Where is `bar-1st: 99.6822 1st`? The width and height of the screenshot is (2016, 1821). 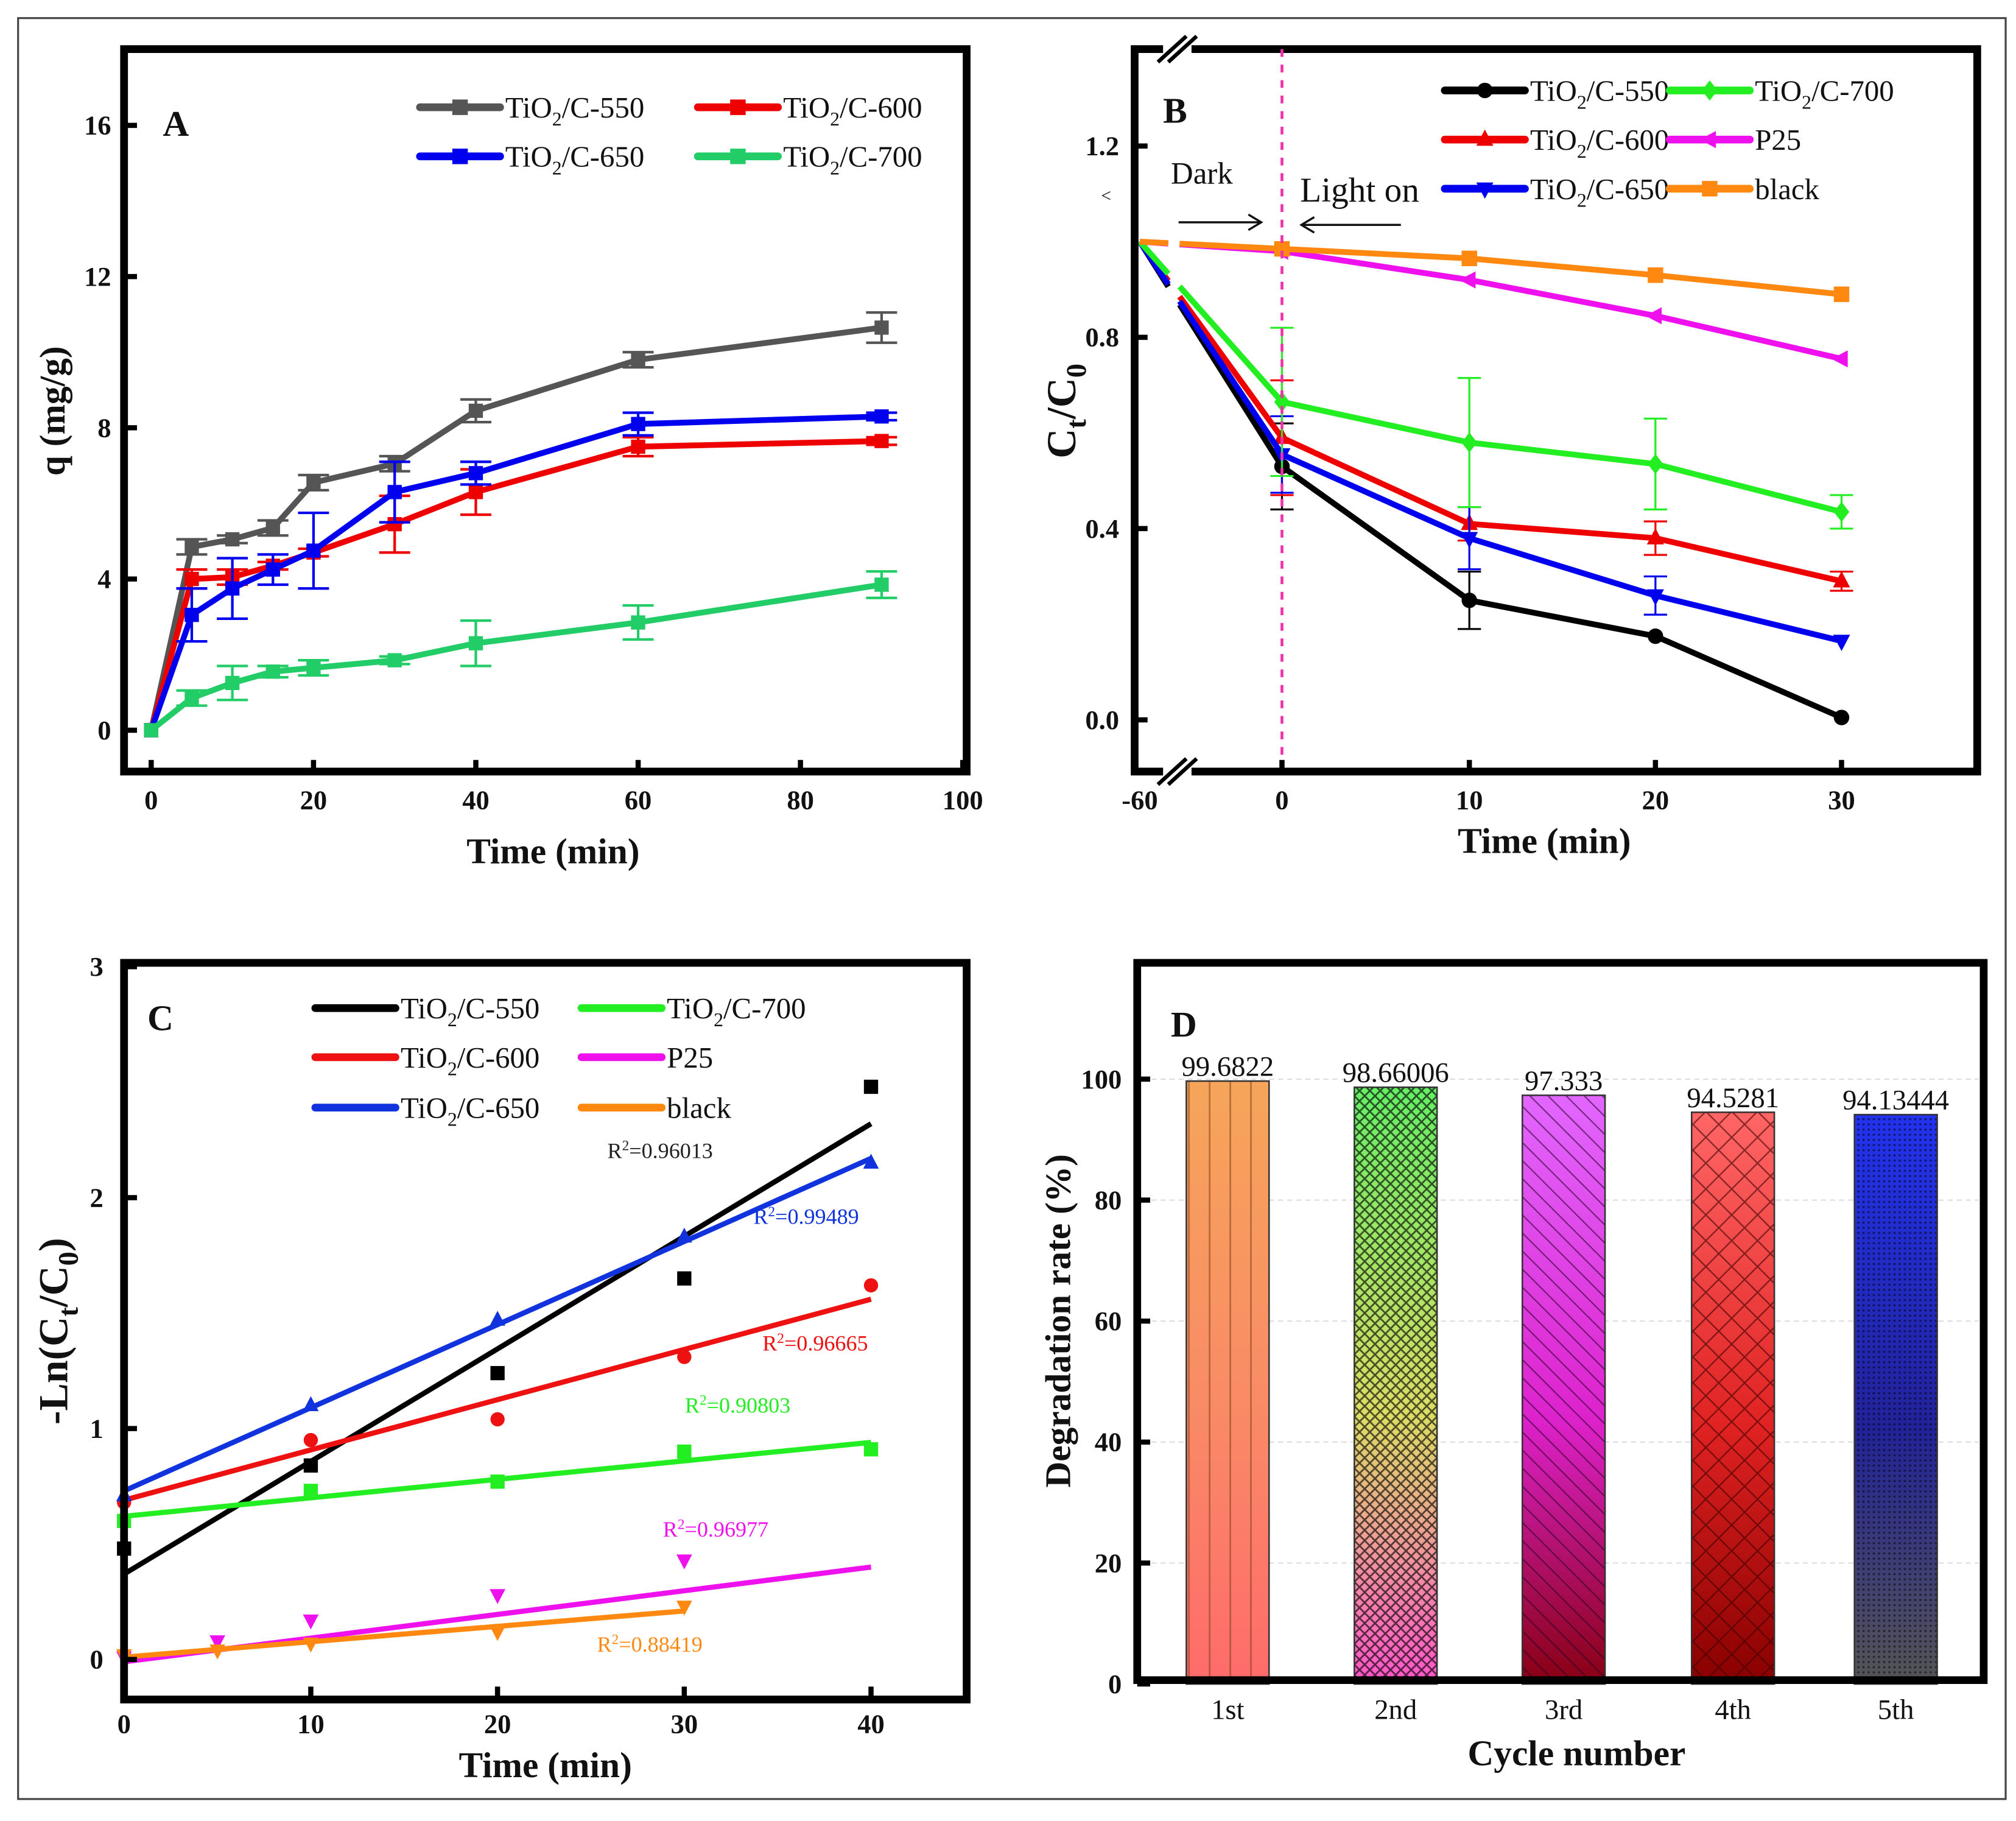
bar-1st: 99.6822 1st is located at coordinates (1227, 1388).